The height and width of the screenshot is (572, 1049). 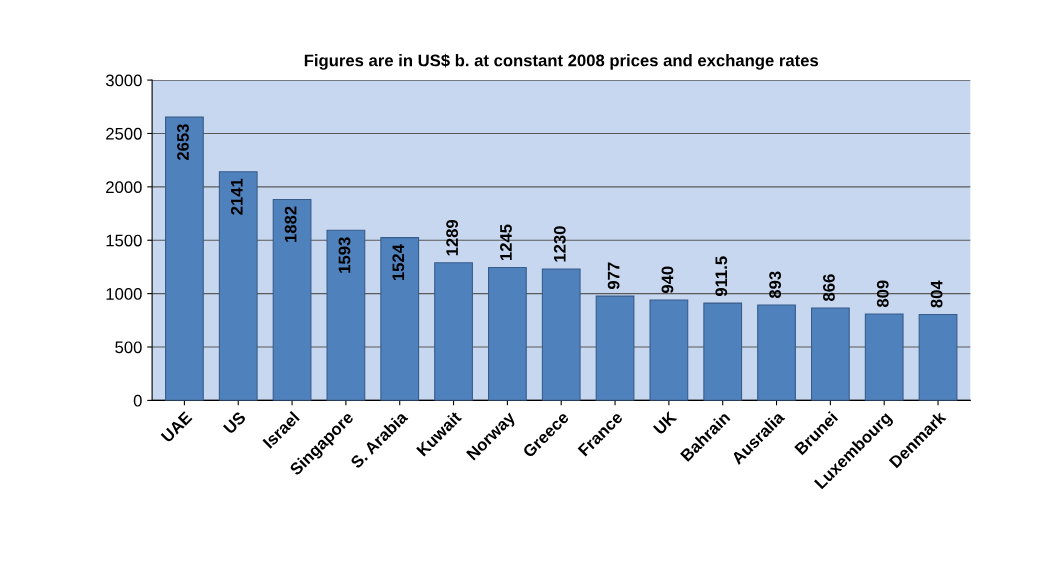 What do you see at coordinates (137, 400) in the screenshot?
I see `y-tick-label: 0` at bounding box center [137, 400].